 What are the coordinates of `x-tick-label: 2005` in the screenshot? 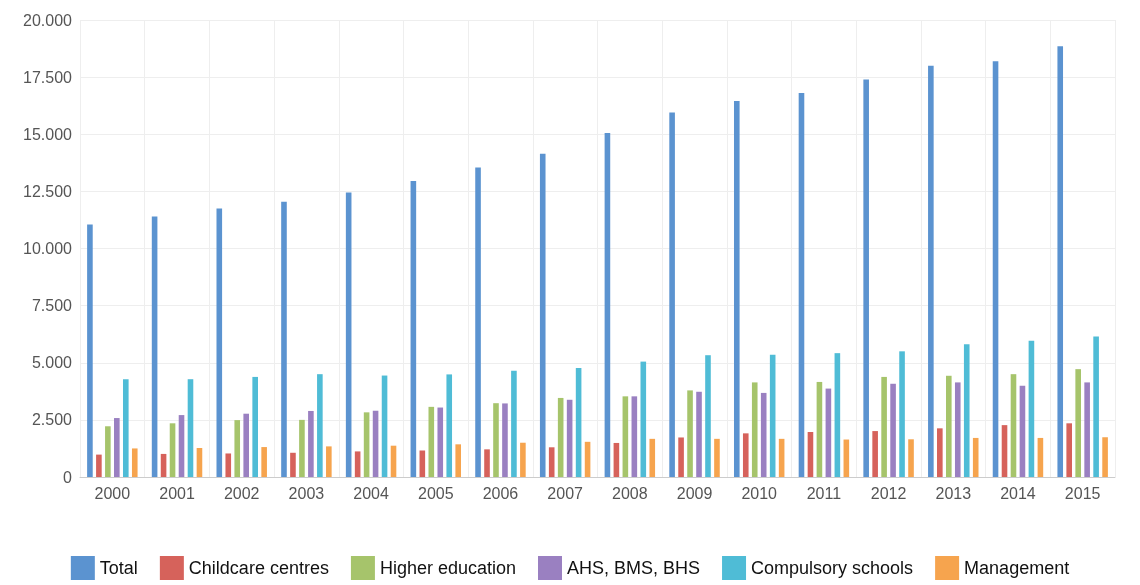 It's located at (435, 493).